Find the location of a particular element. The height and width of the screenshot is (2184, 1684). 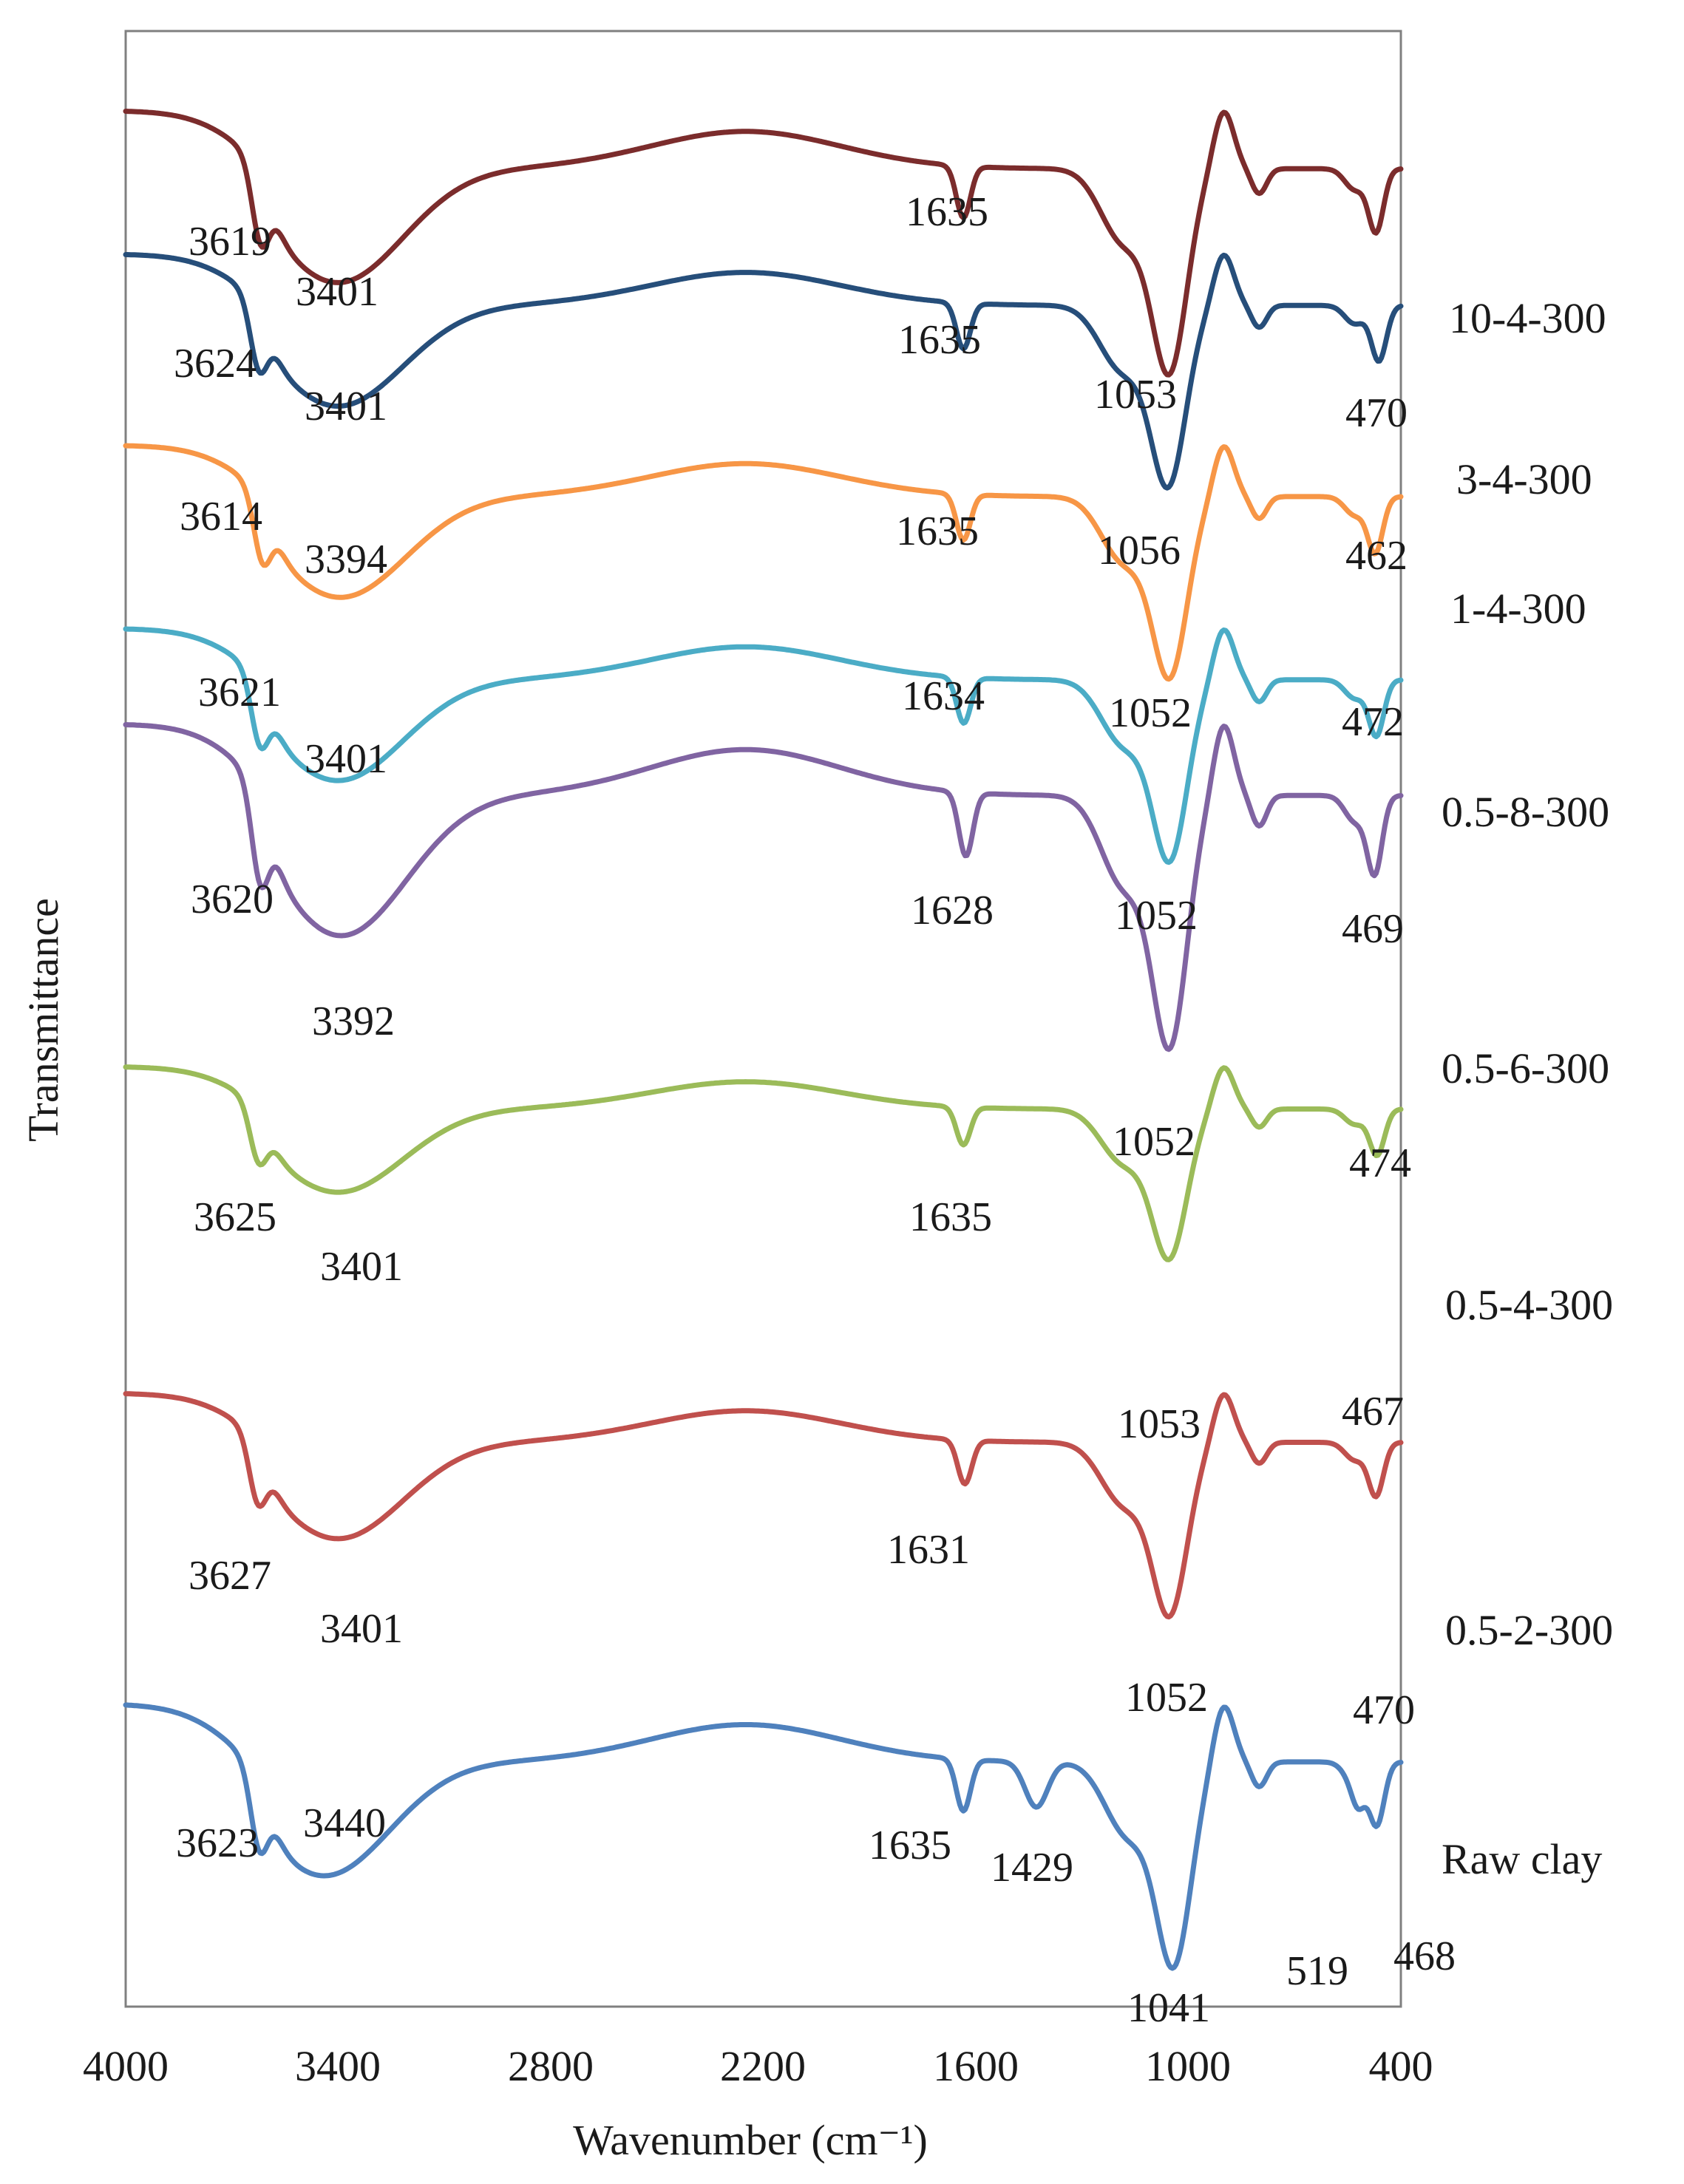

peak-label: 462 is located at coordinates (1376, 556).